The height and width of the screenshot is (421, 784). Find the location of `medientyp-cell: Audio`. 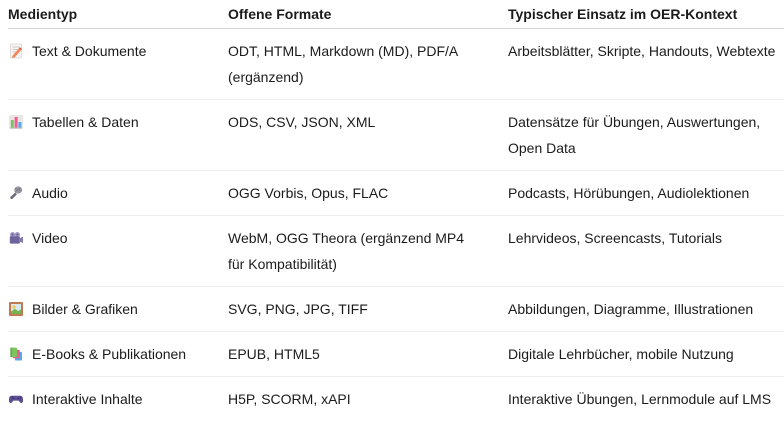

medientyp-cell: Audio is located at coordinates (118, 193).